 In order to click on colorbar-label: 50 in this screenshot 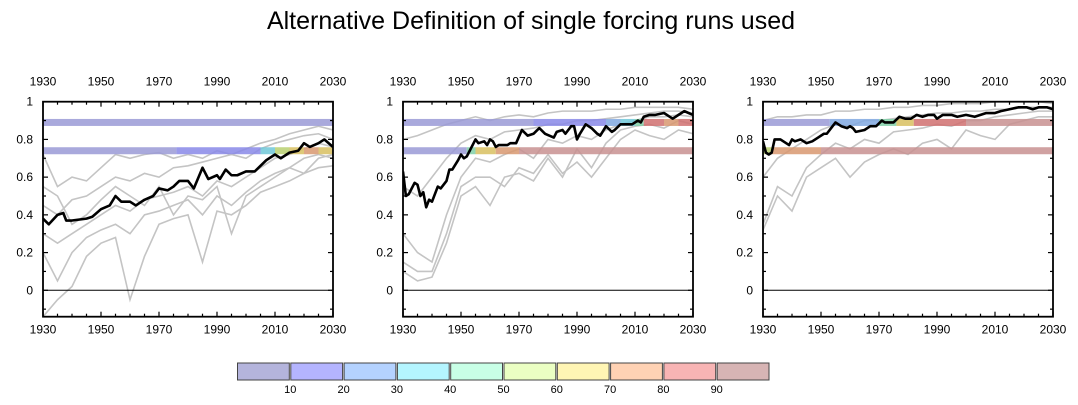, I will do `click(503, 390)`.